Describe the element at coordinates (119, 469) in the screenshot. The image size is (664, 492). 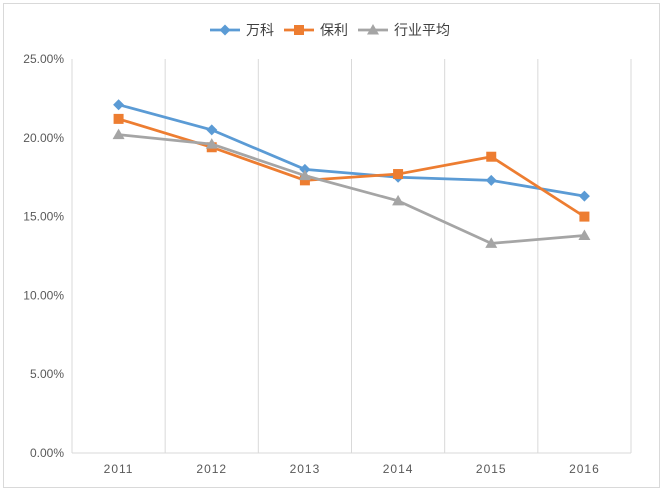
I see `x-tick-label: 2011` at that location.